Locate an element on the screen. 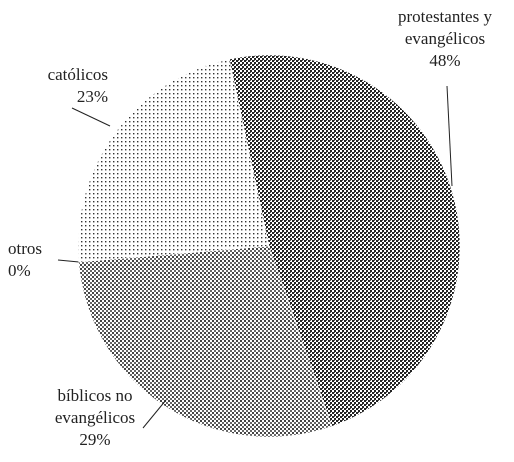 The height and width of the screenshot is (462, 514). slice-label: otros 0% is located at coordinates (38, 260).